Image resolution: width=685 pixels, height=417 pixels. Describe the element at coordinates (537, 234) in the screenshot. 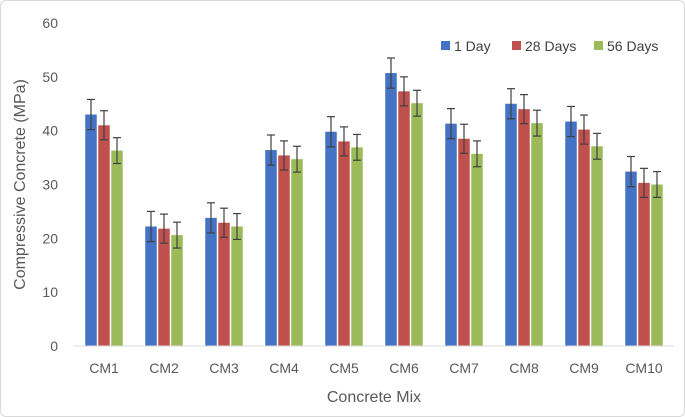

I see `bar-56-days-cm8` at that location.